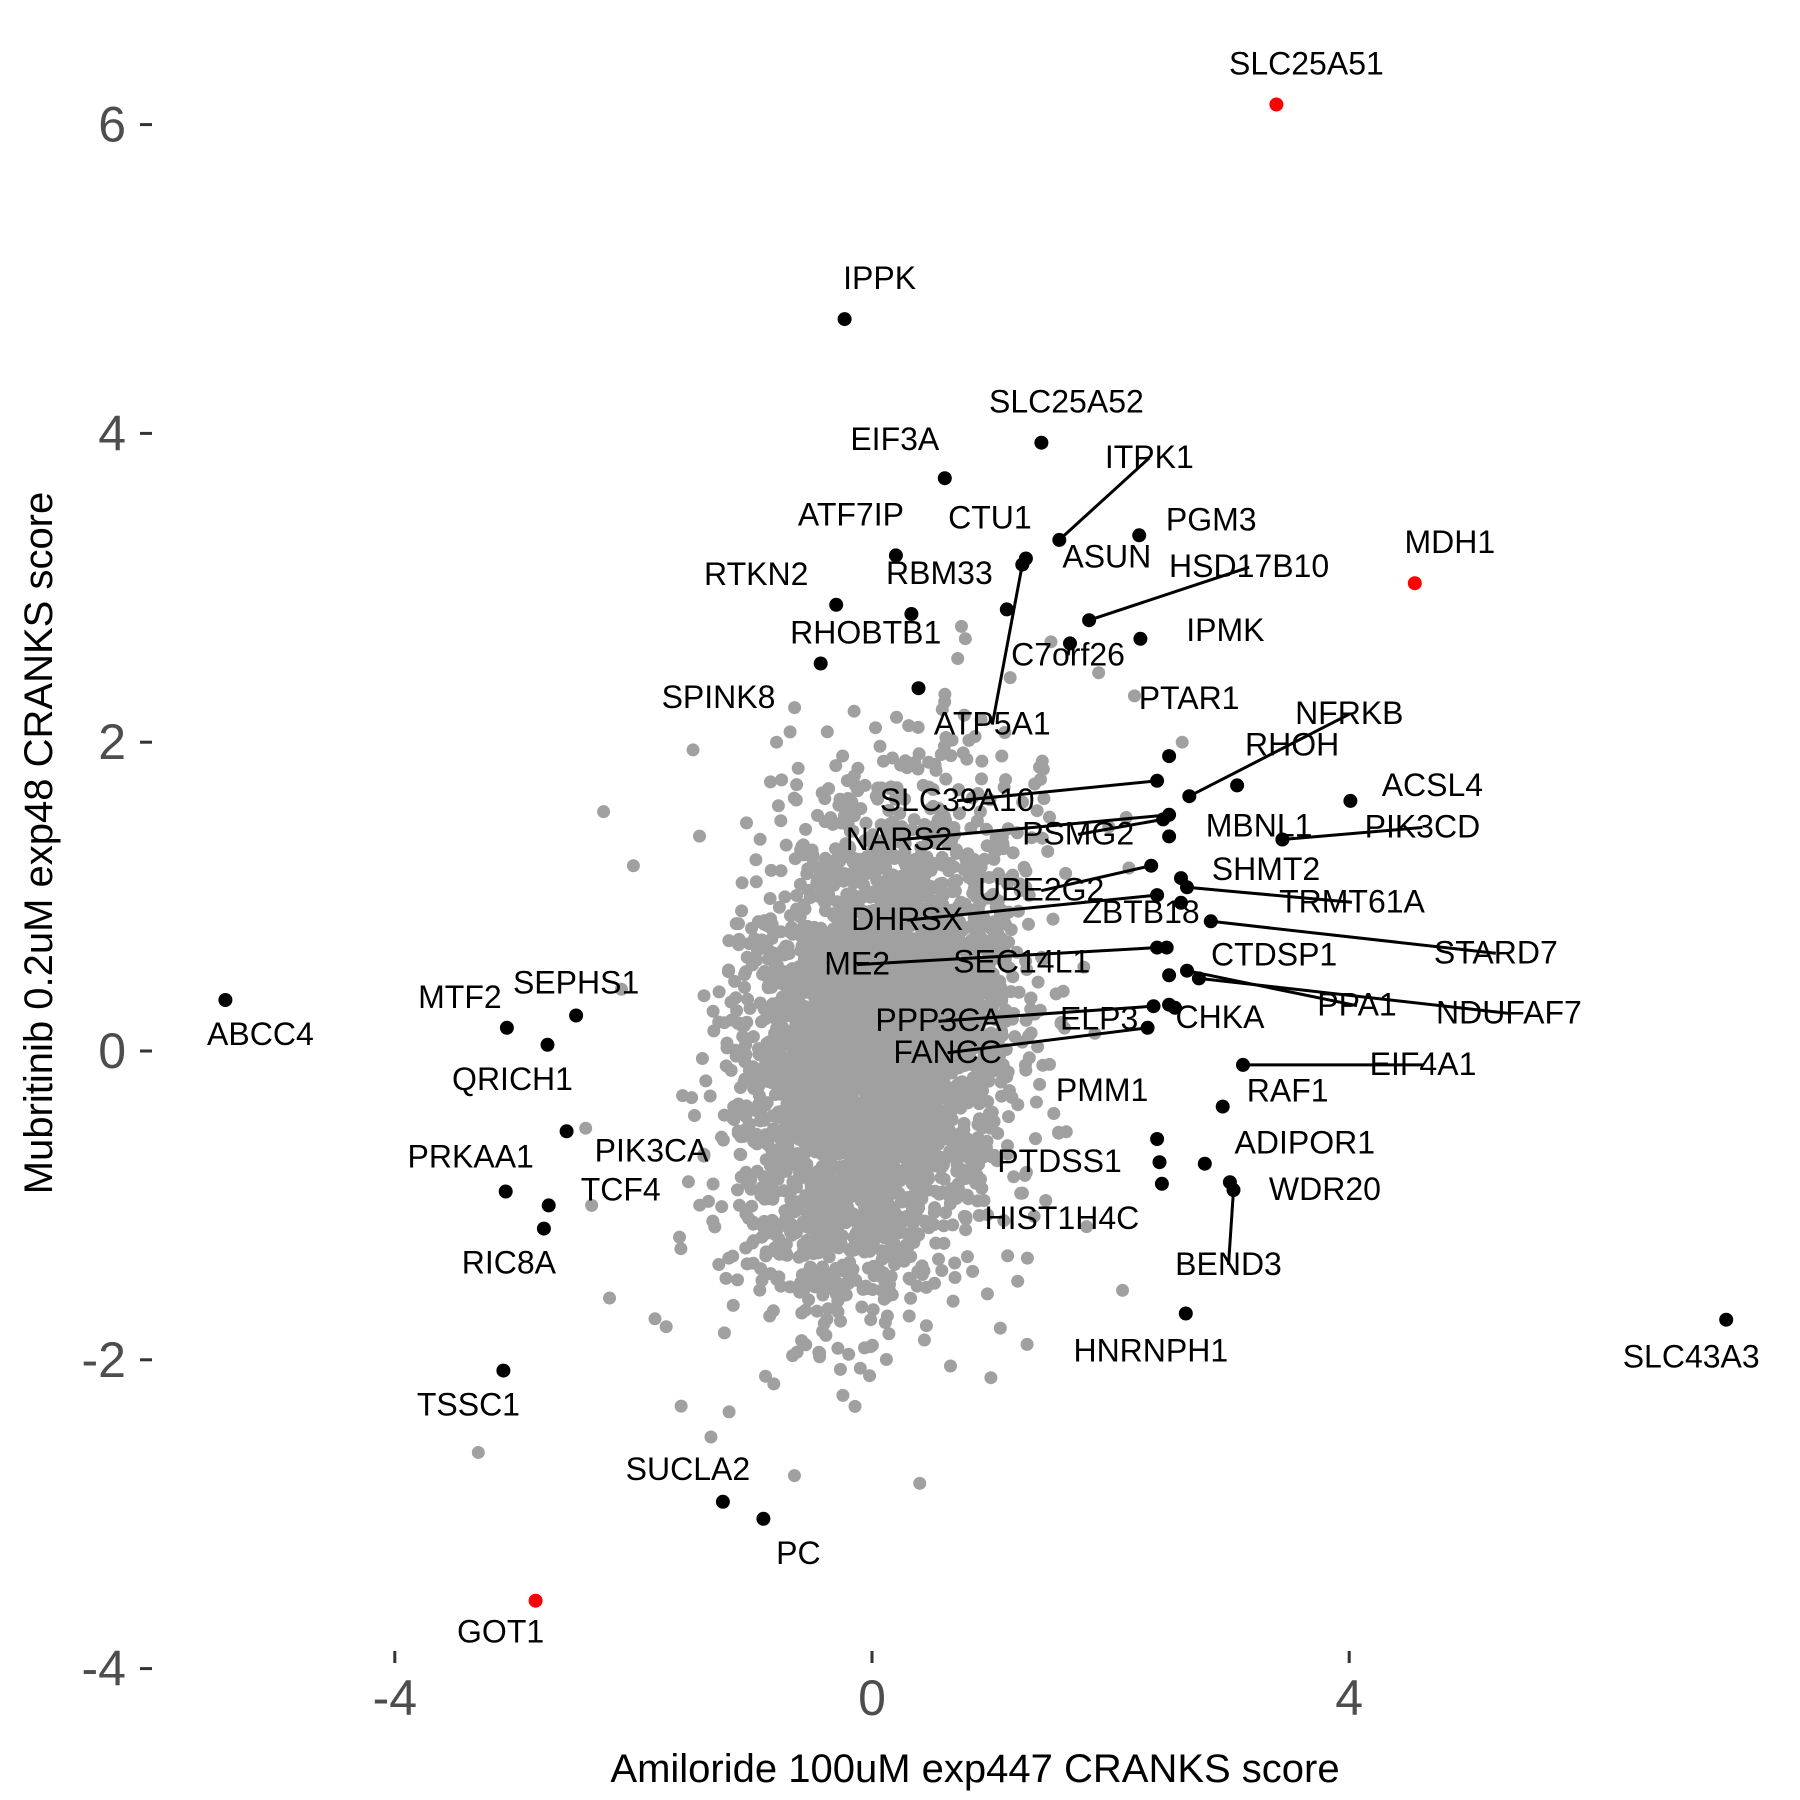 This screenshot has height=1800, width=1800. I want to click on highlighted-point-ipmk, so click(1140, 638).